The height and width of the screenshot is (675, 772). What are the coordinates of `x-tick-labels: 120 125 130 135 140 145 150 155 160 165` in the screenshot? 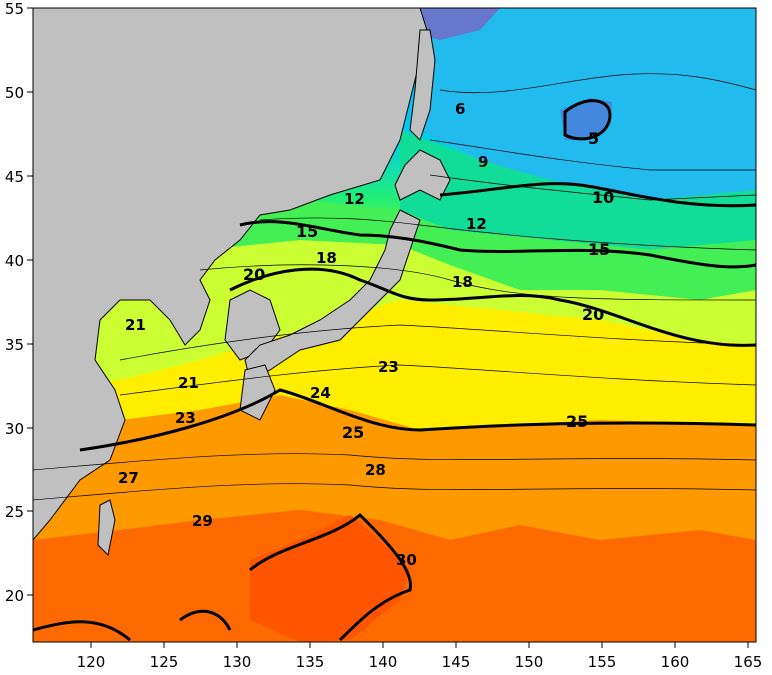 It's located at (420, 662).